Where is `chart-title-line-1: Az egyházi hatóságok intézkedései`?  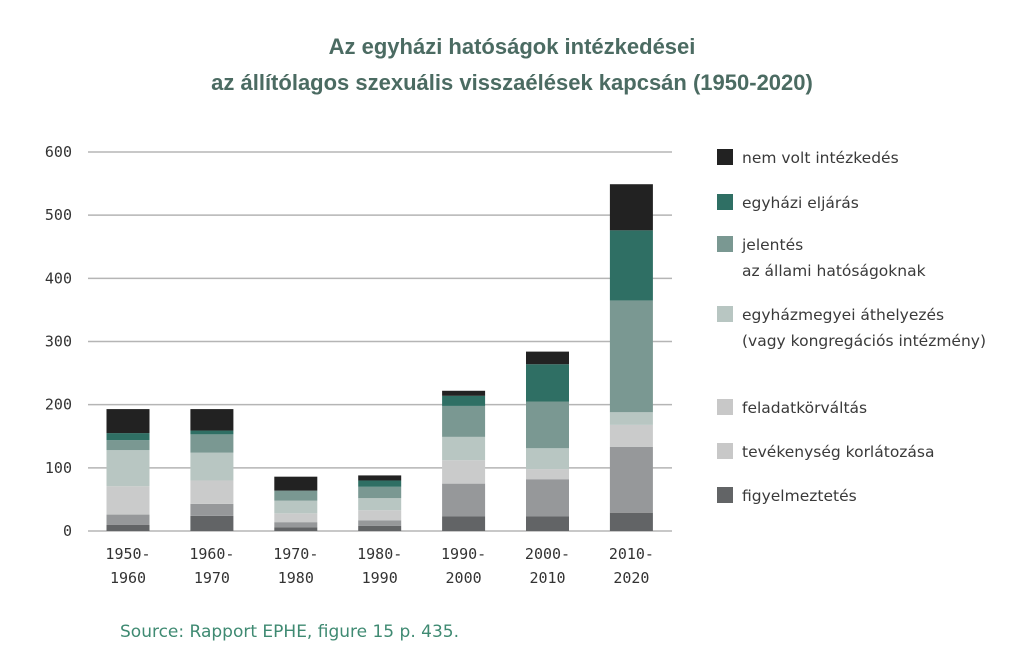
chart-title-line-1: Az egyházi hatóságok intézkedései is located at coordinates (512, 46).